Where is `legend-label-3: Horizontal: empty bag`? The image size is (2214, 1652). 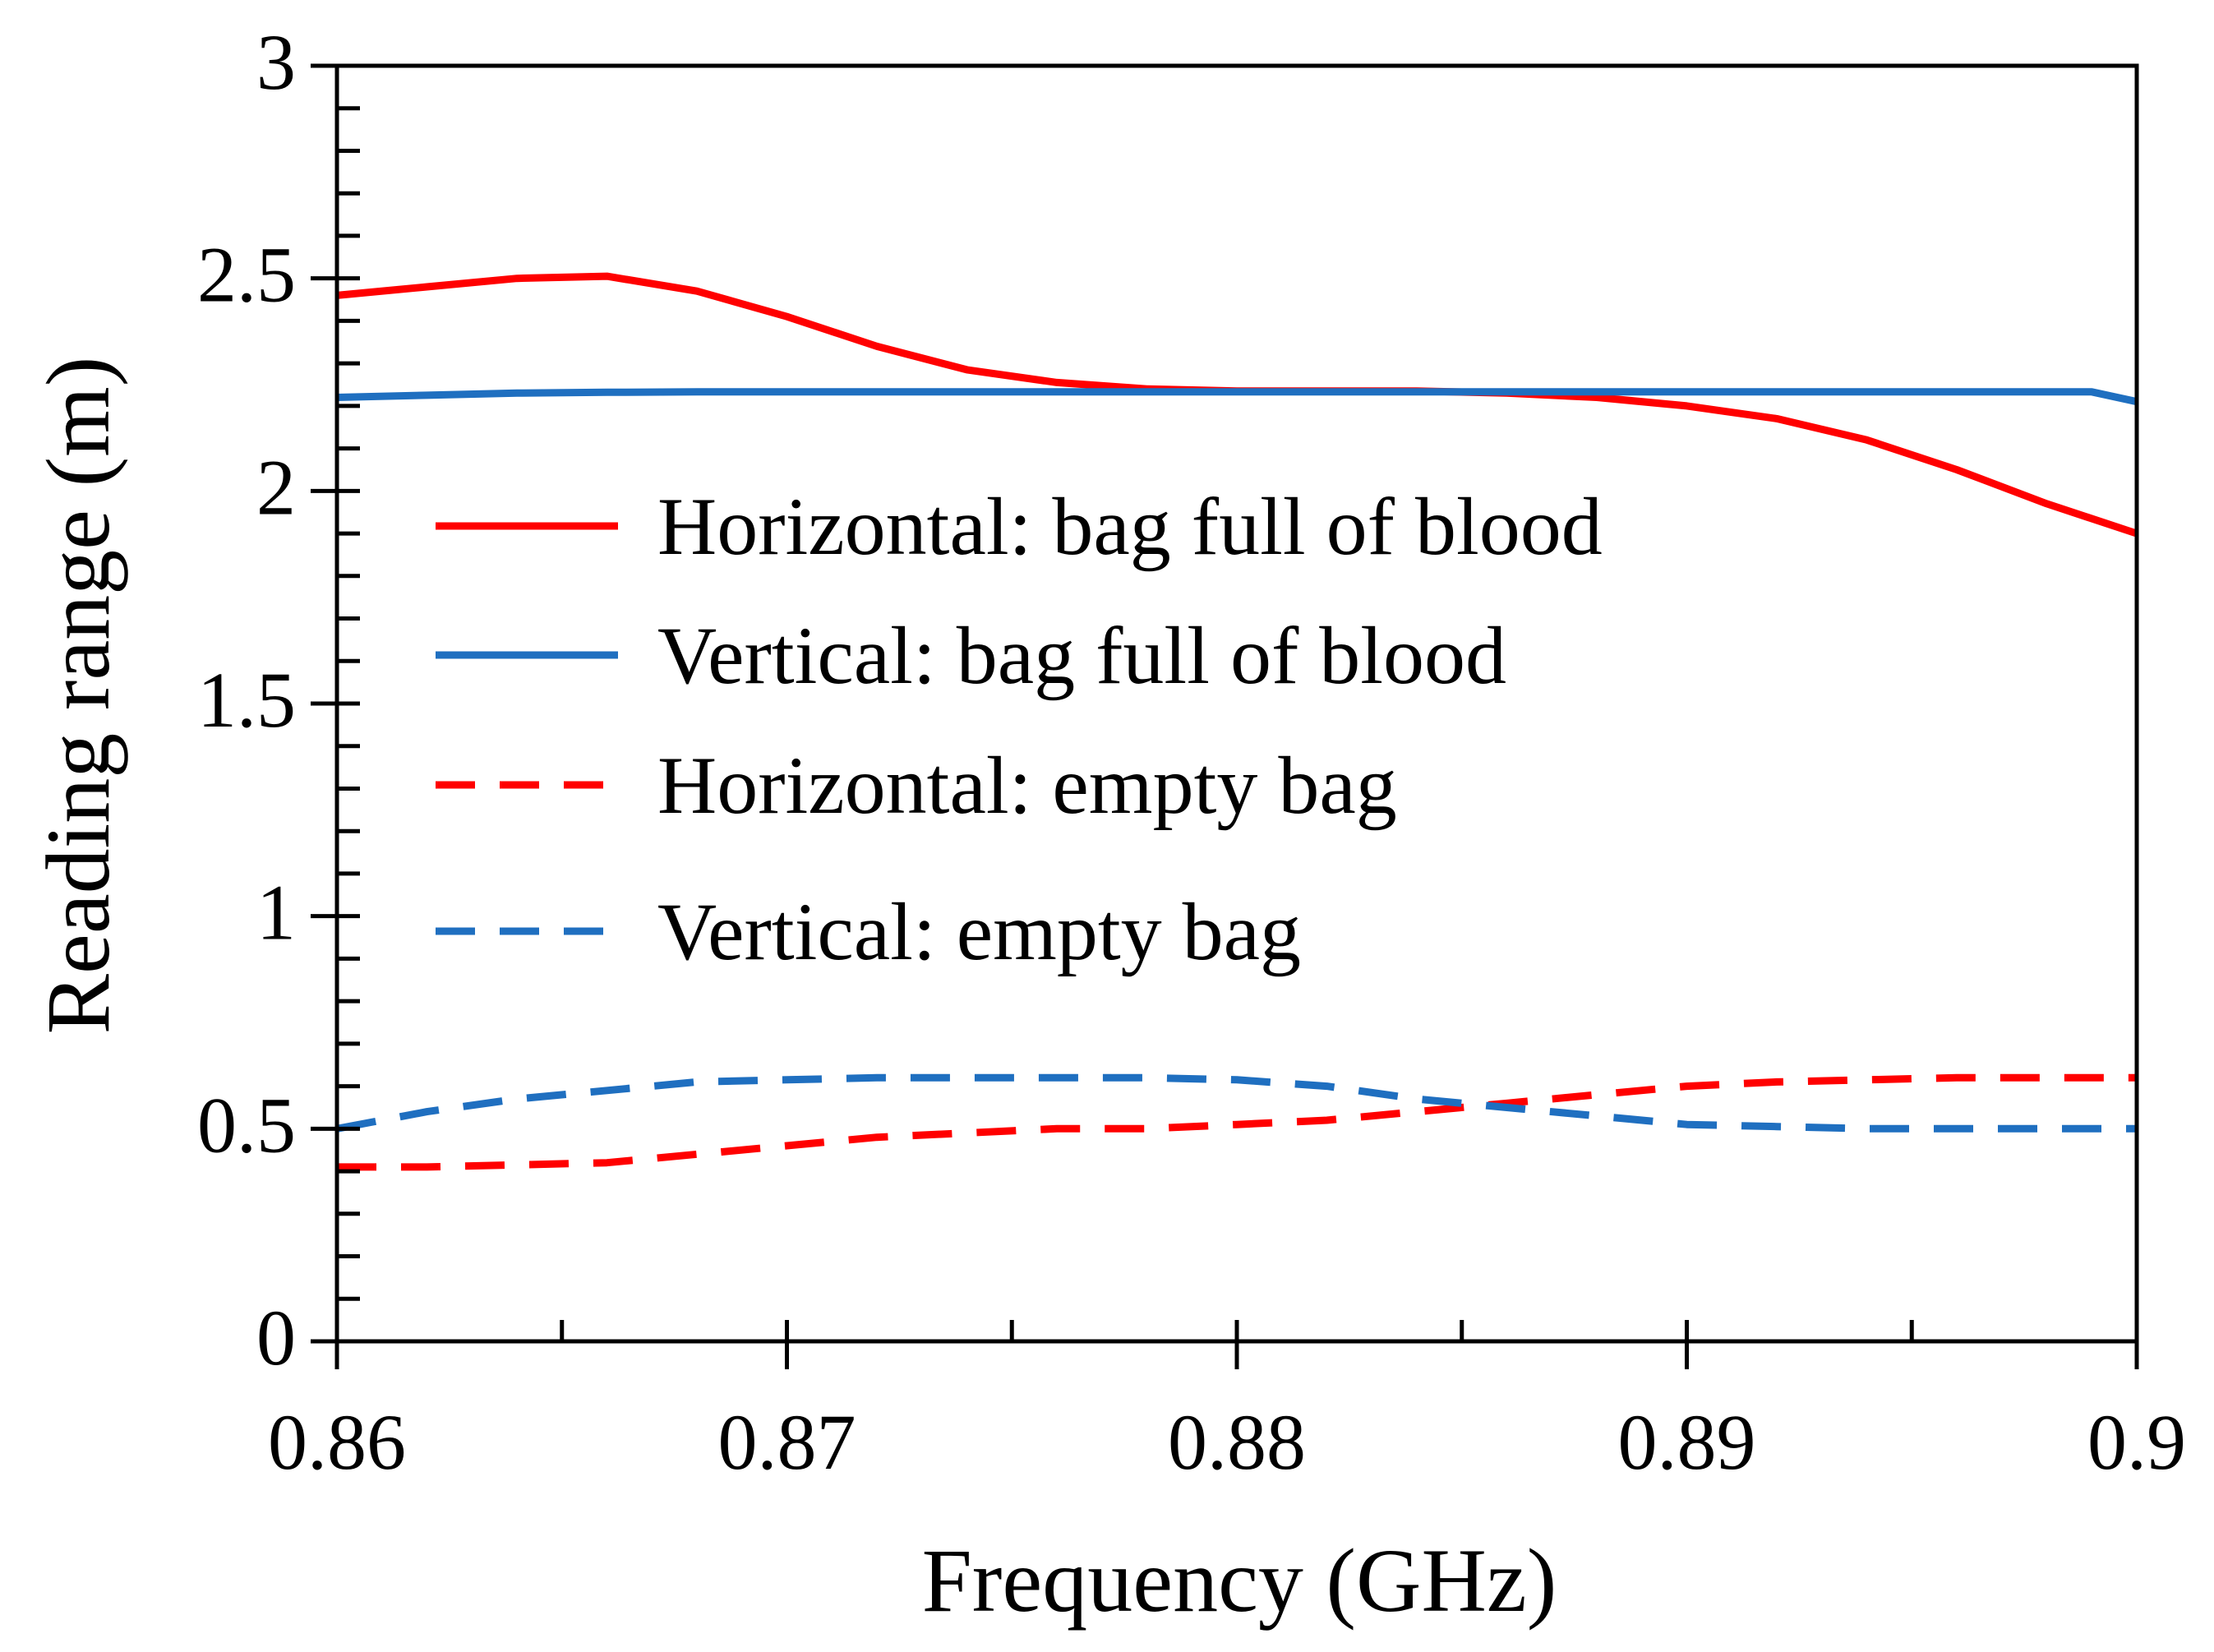
legend-label-3: Horizontal: empty bag is located at coordinates (1027, 785).